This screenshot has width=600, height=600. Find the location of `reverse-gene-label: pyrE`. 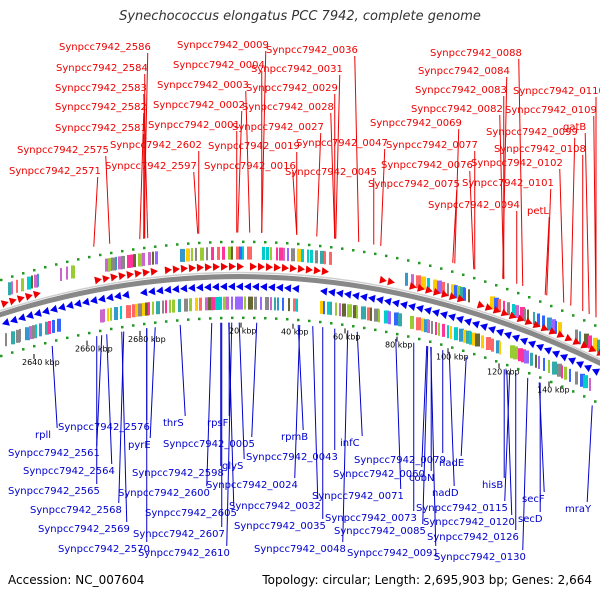

reverse-gene-label: pyrE is located at coordinates (139, 445).